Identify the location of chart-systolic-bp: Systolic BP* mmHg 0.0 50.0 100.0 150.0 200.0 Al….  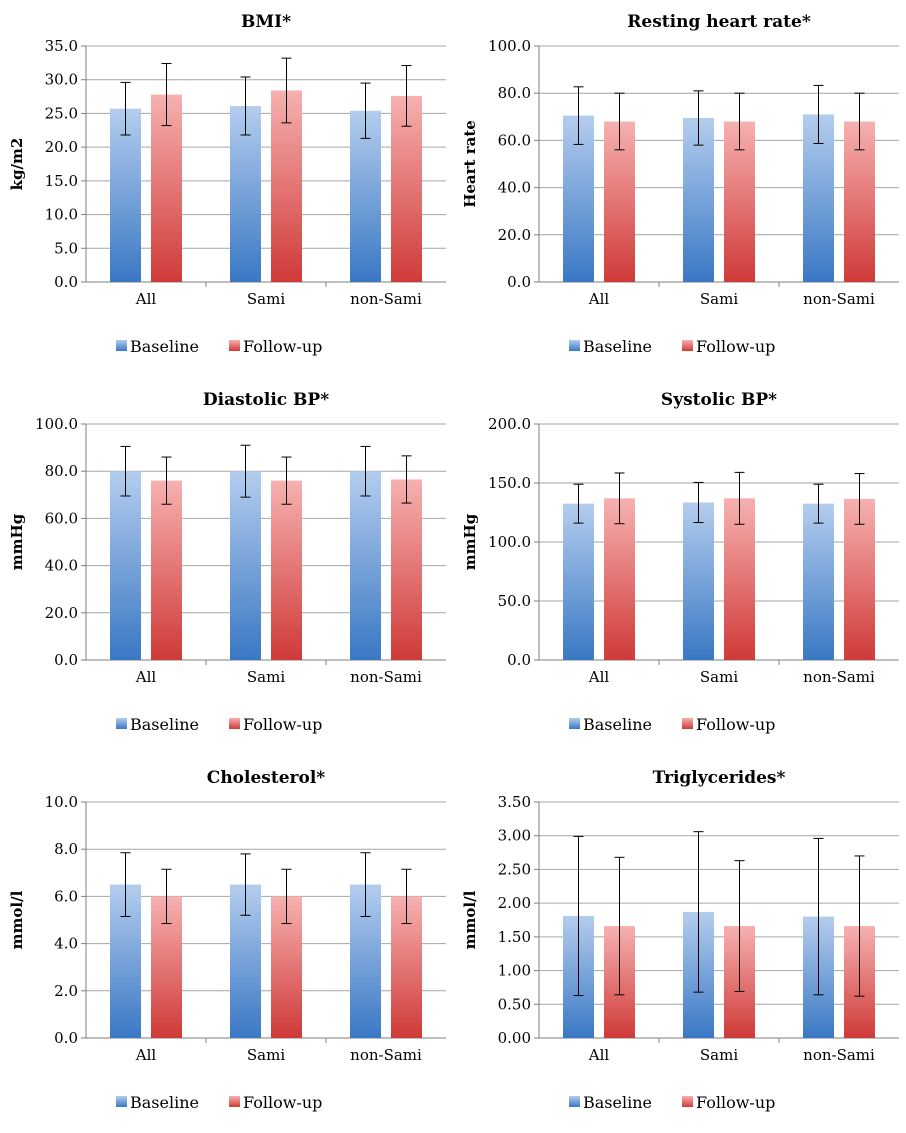
(680, 562).